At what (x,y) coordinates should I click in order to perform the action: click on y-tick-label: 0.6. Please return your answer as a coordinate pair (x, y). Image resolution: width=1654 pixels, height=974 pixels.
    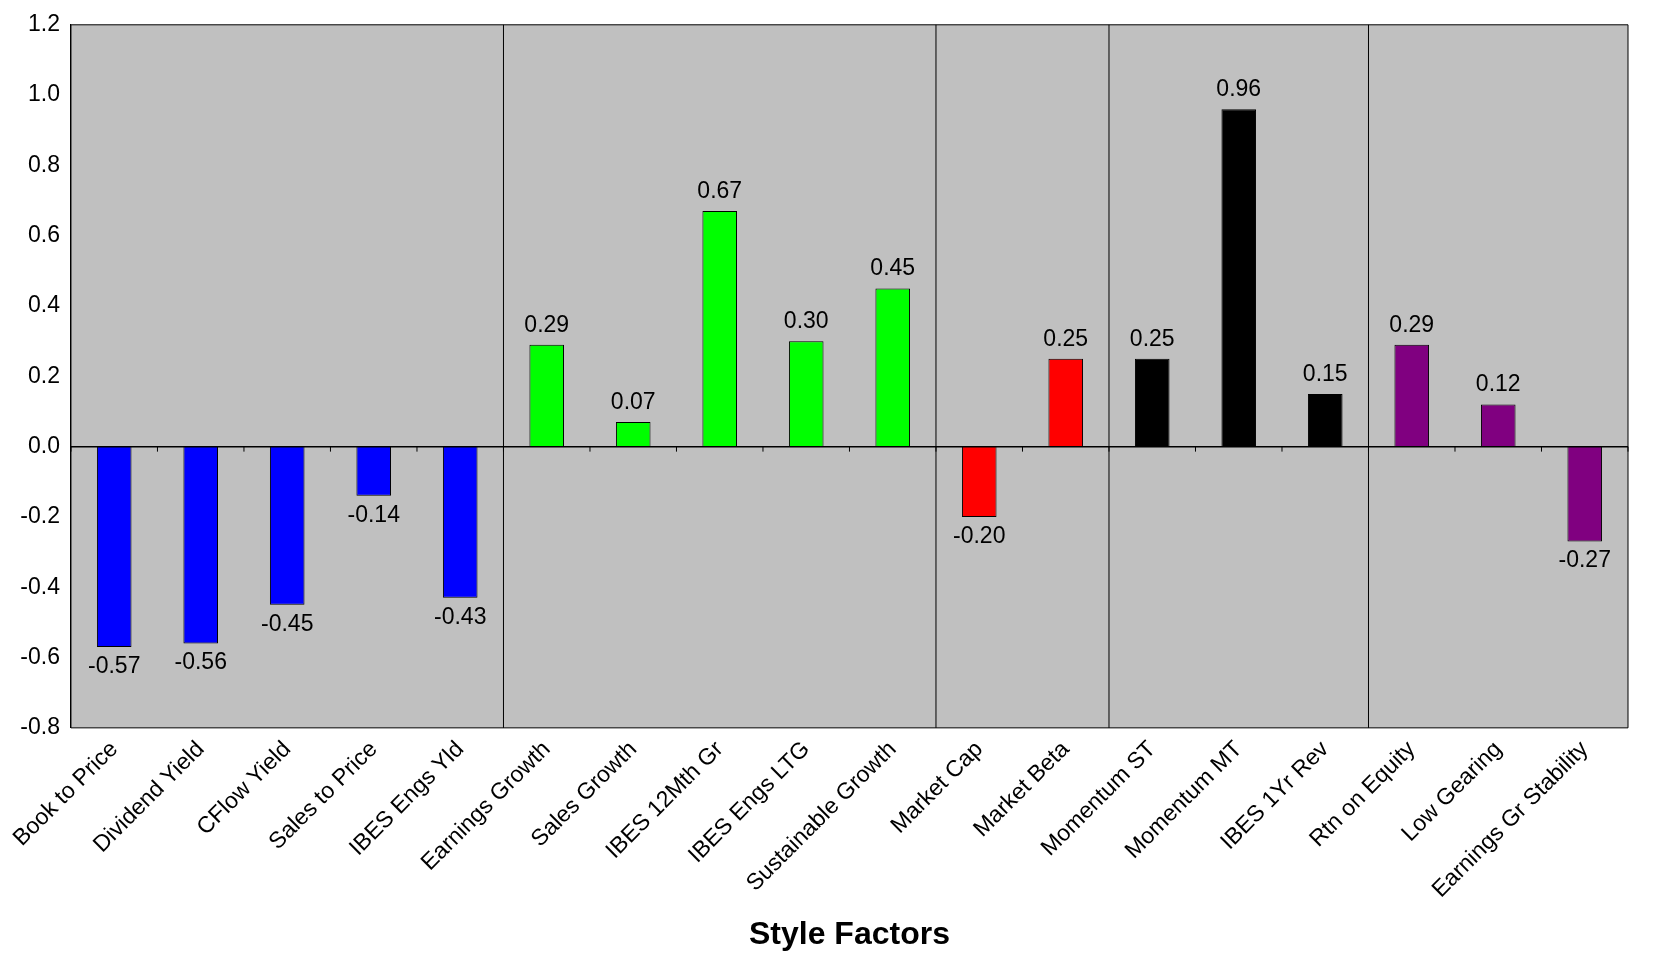
    Looking at the image, I should click on (43, 234).